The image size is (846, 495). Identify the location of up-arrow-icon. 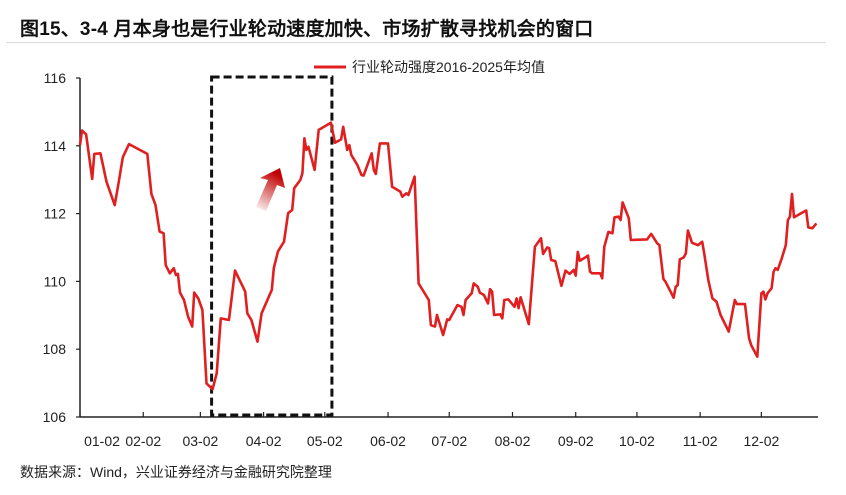
(270, 189).